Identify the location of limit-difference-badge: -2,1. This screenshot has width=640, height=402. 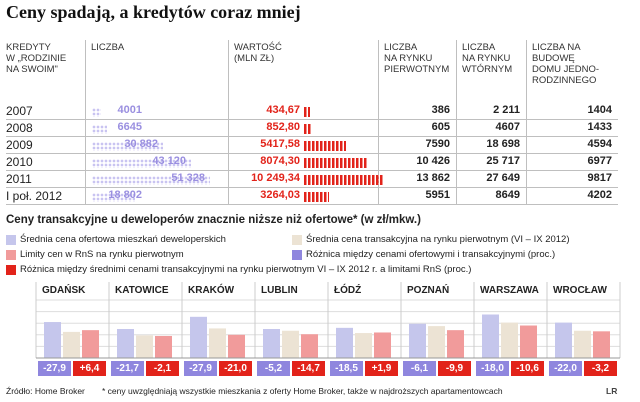
(162, 368).